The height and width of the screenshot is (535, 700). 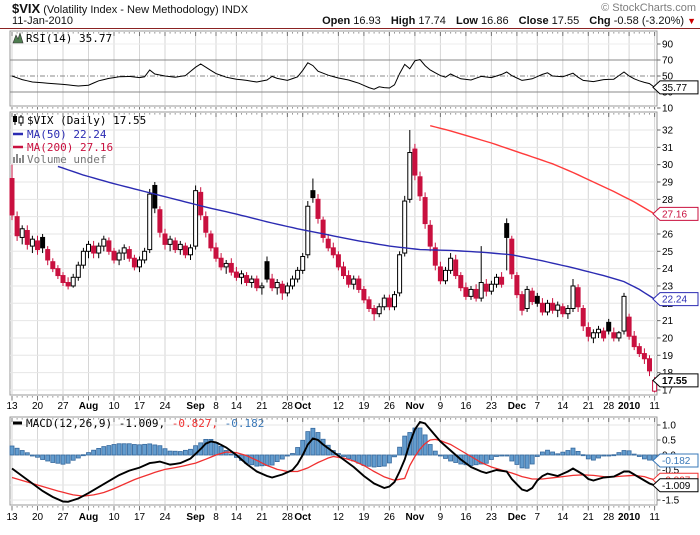 What do you see at coordinates (649, 21) in the screenshot?
I see `change-value: -0.58 (-3.20%)` at bounding box center [649, 21].